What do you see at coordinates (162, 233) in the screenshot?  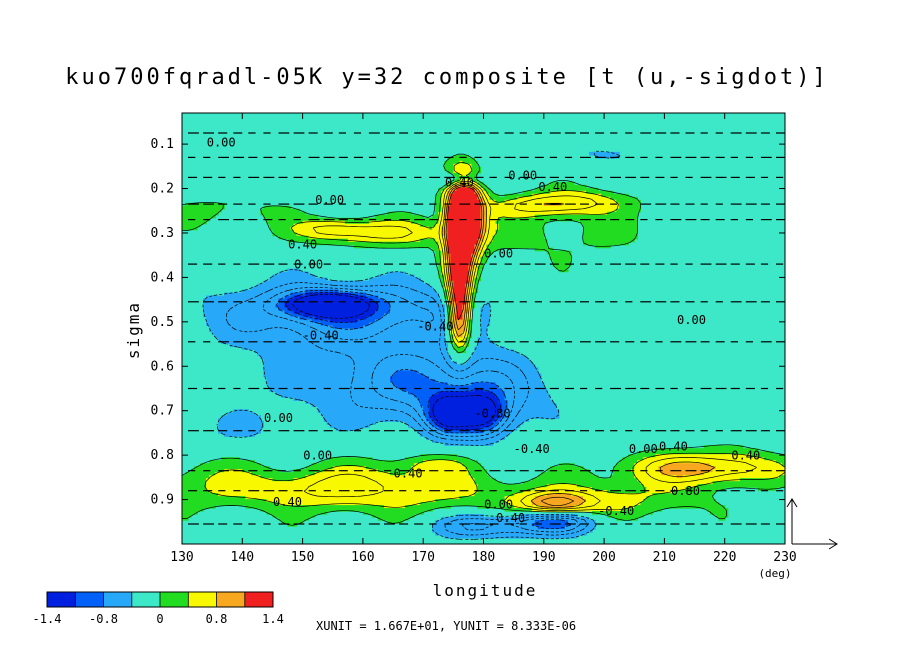 I see `y-tick-label: 0.3` at bounding box center [162, 233].